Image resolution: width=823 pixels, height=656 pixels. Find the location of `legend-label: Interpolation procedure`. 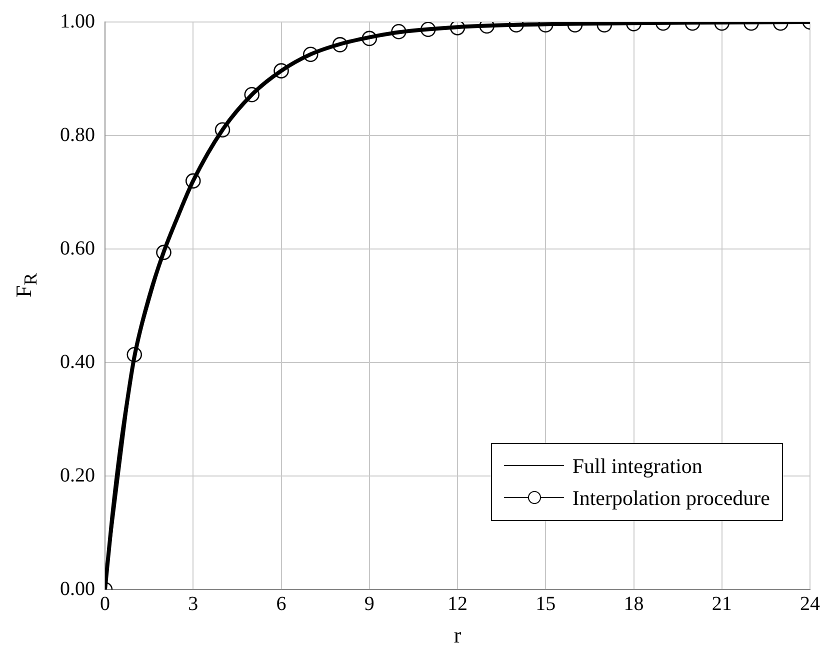

legend-label: Interpolation procedure is located at coordinates (671, 498).